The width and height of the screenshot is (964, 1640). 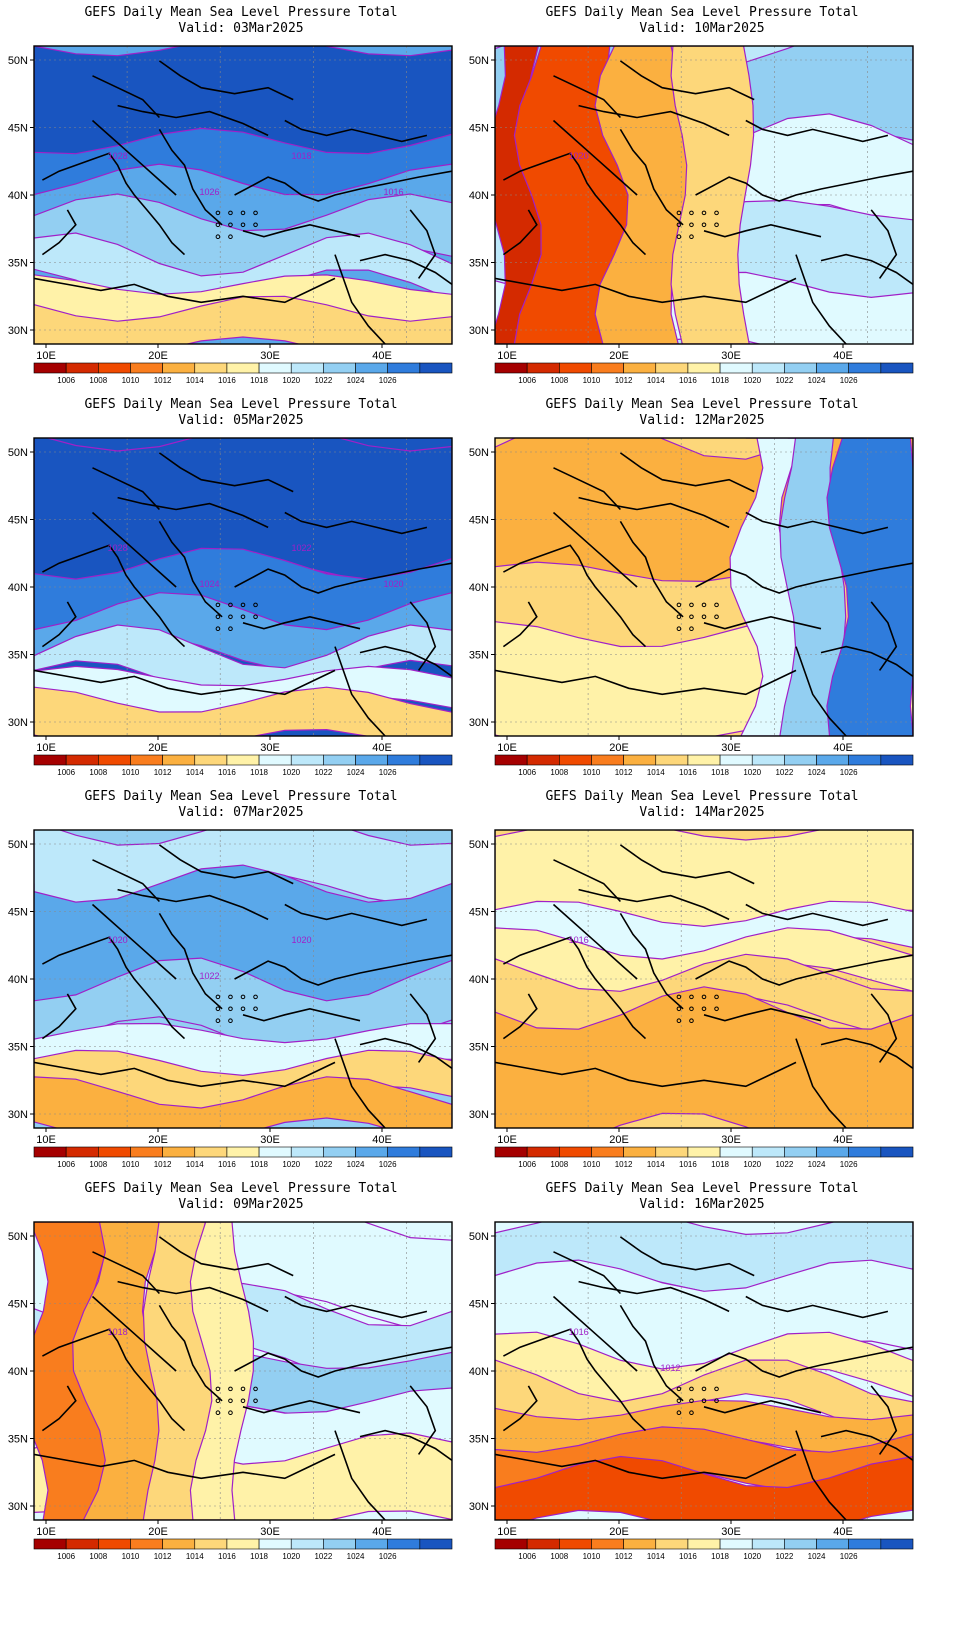 What do you see at coordinates (118, 1332) in the screenshot?
I see `contour-label: 1018` at bounding box center [118, 1332].